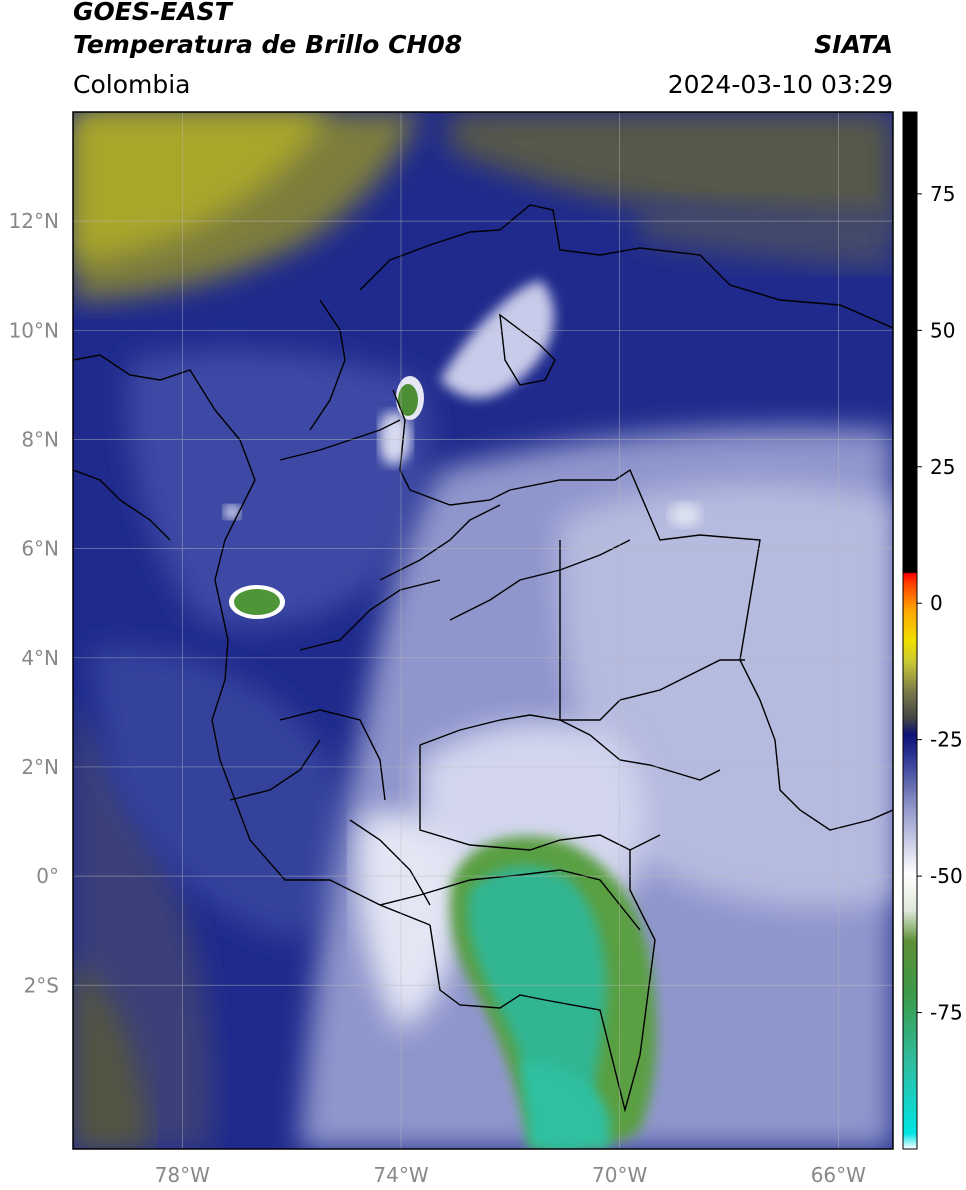 The image size is (966, 1190). I want to click on latitude-labels: 12°N 10°N 8°N 6°N 4°N 2°N 0° 2°S, so click(34, 603).